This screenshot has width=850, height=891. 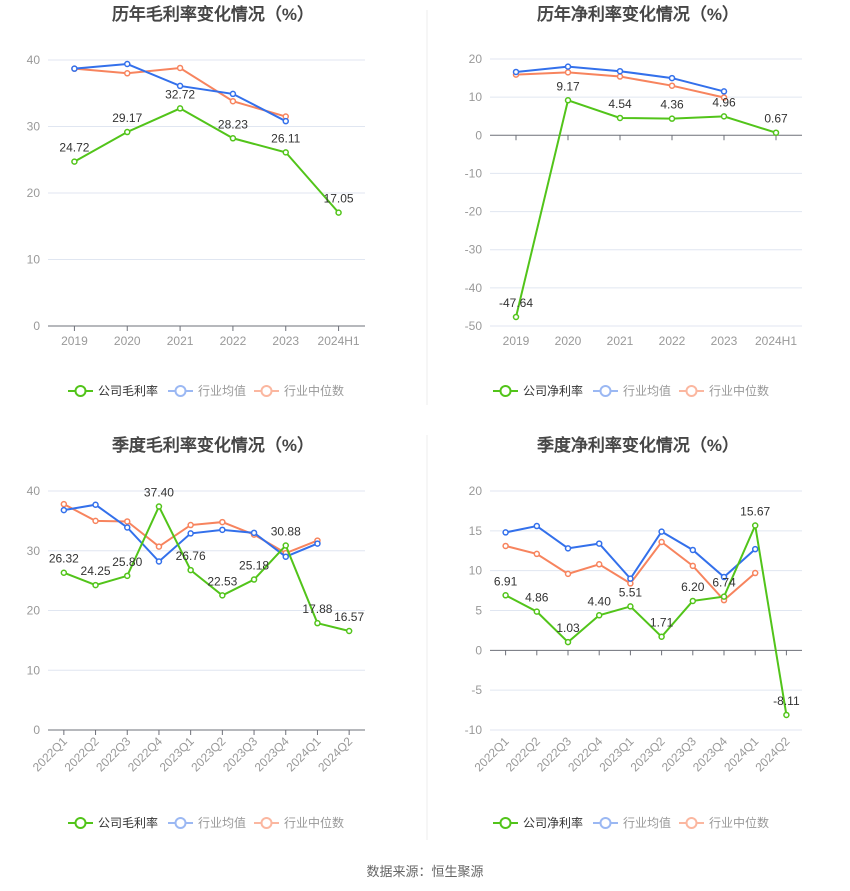 What do you see at coordinates (478, 611) in the screenshot?
I see `y-tick-label: 5` at bounding box center [478, 611].